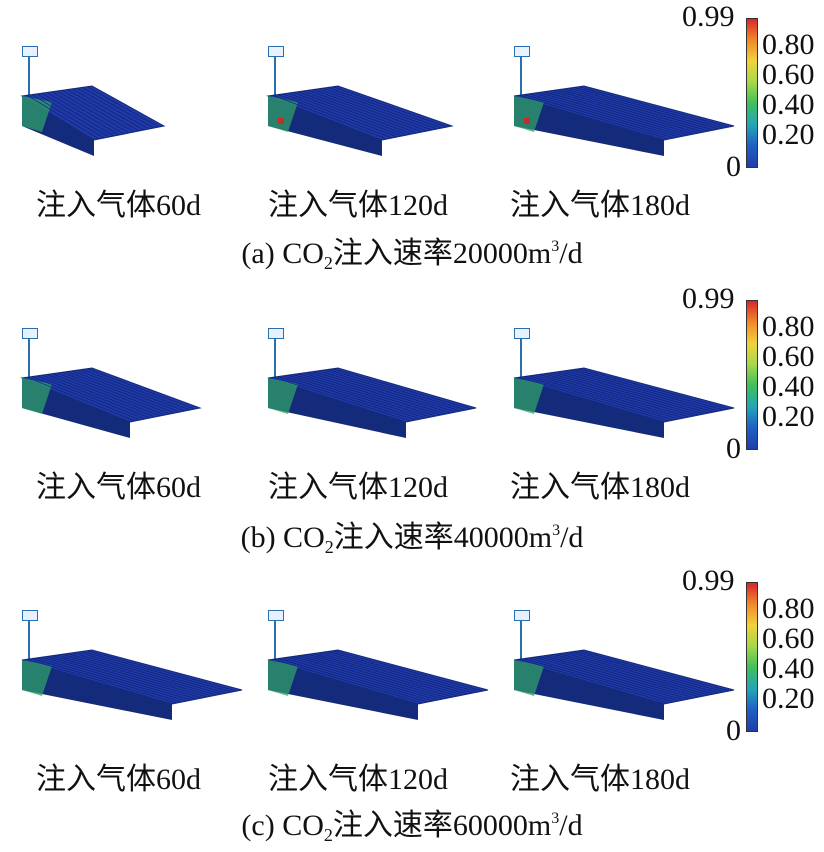  Describe the element at coordinates (527, 121) in the screenshot. I see `high-saturation-cell` at that location.